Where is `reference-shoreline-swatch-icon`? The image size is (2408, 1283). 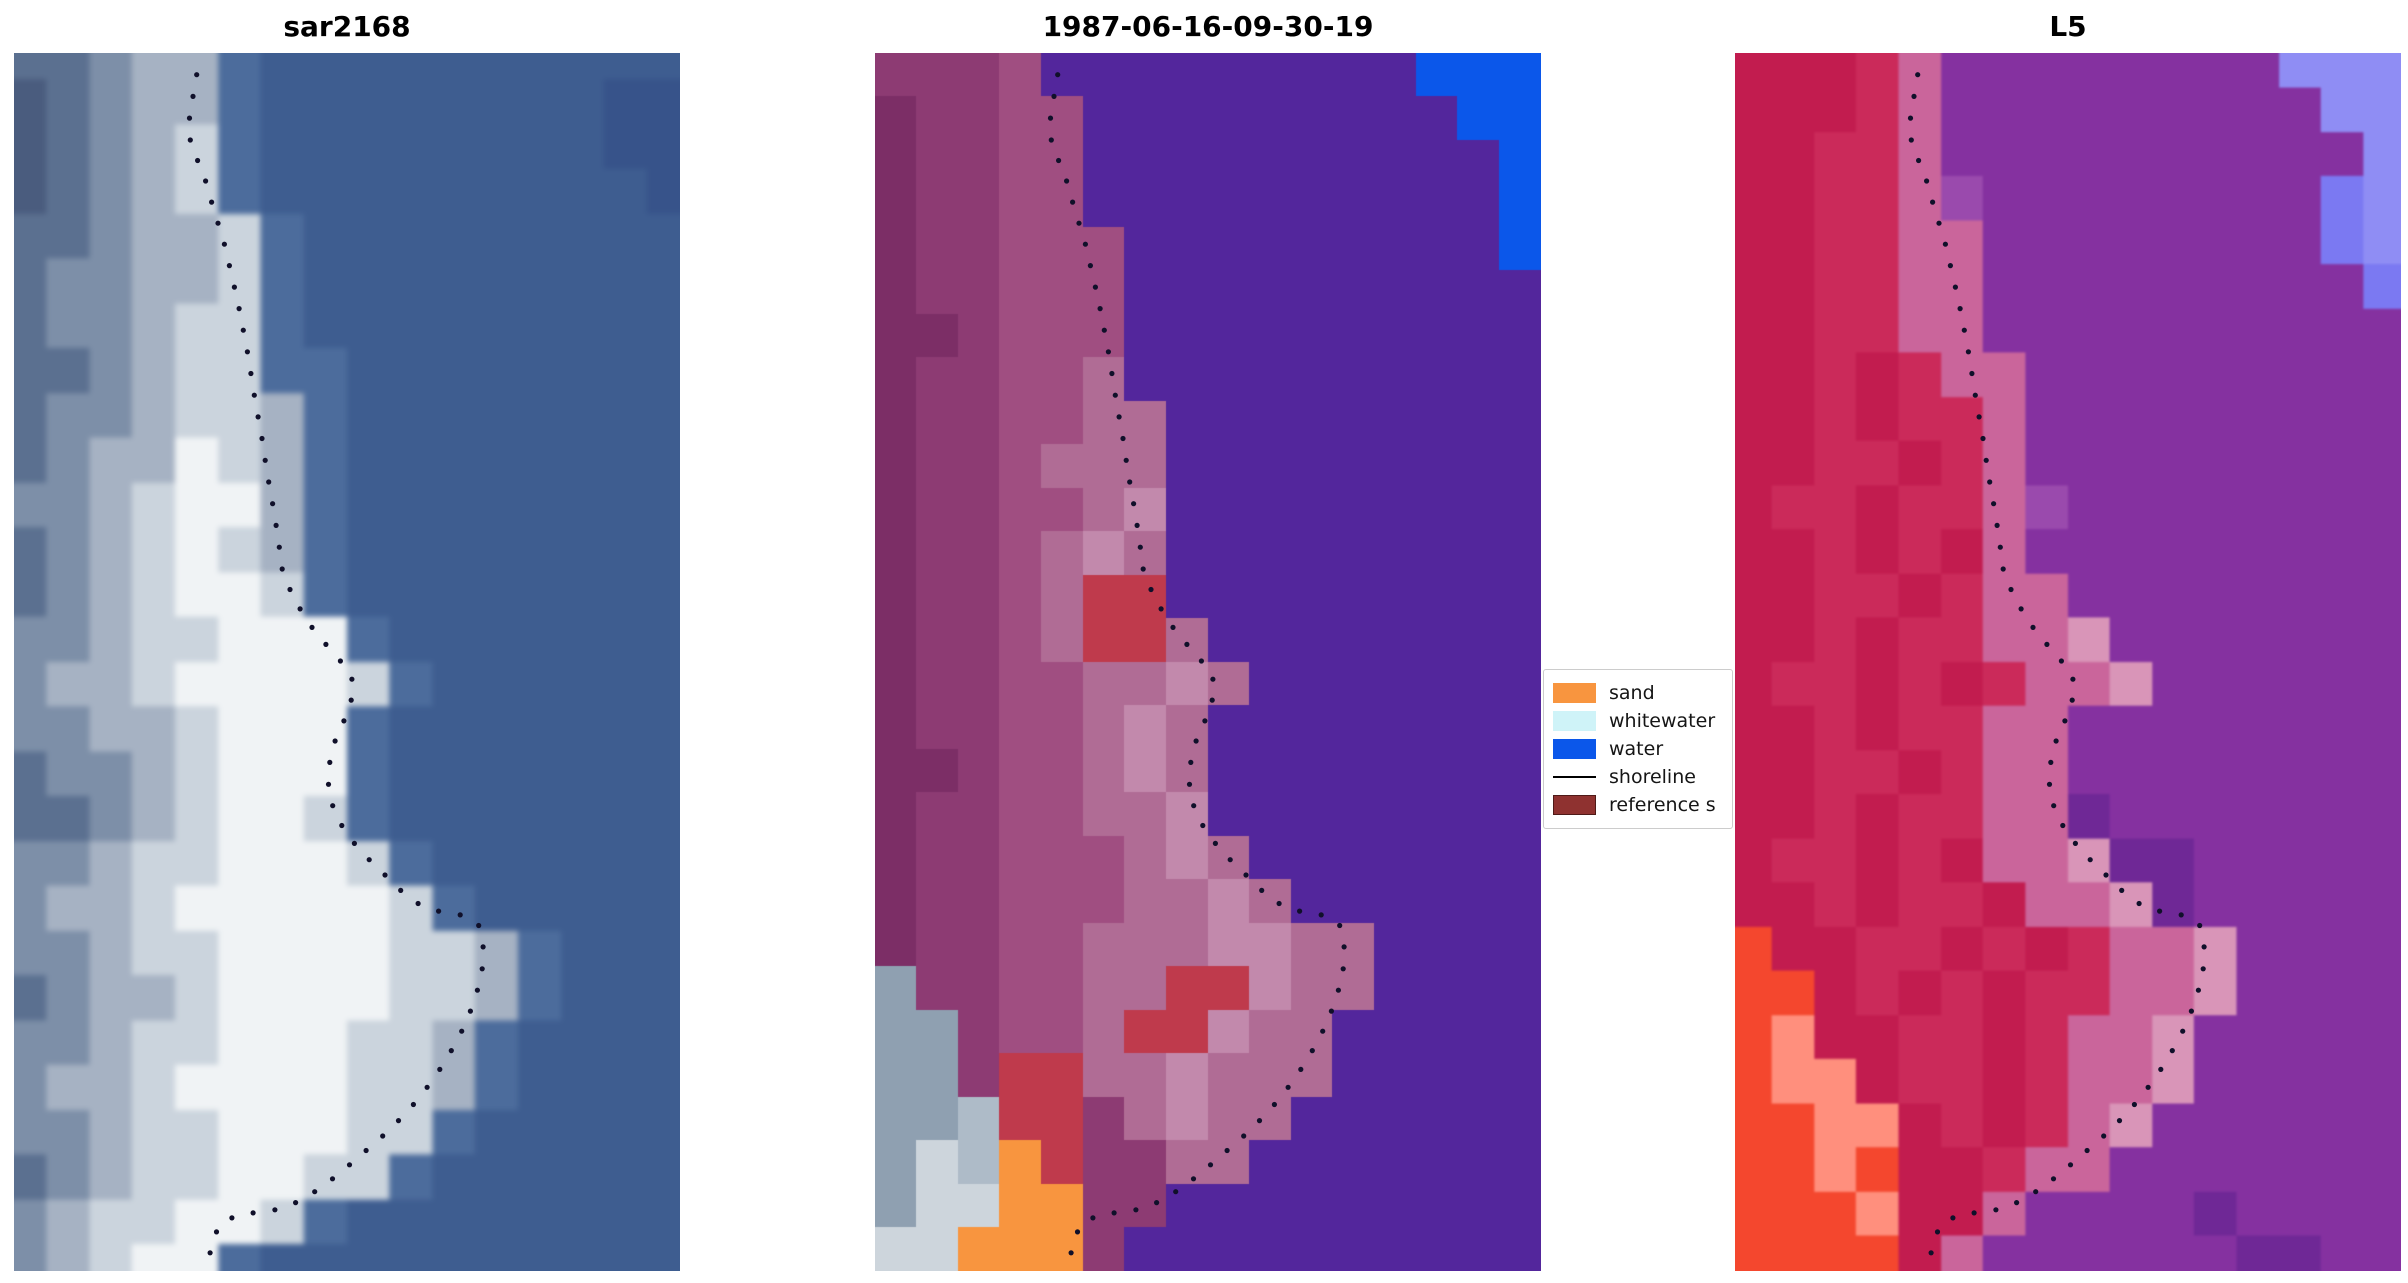 reference-shoreline-swatch-icon is located at coordinates (1574, 805).